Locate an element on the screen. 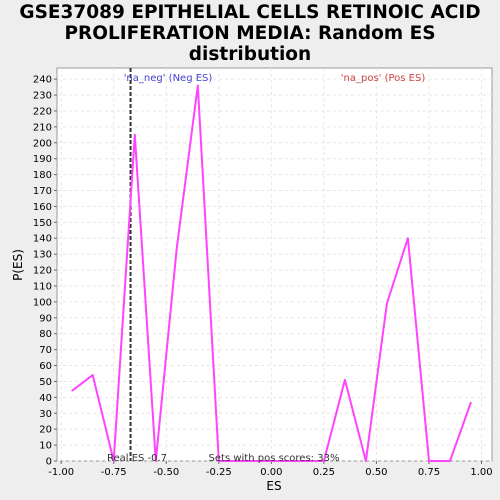 This screenshot has width=500, height=500. y-tick-label: 230 is located at coordinates (42, 96).